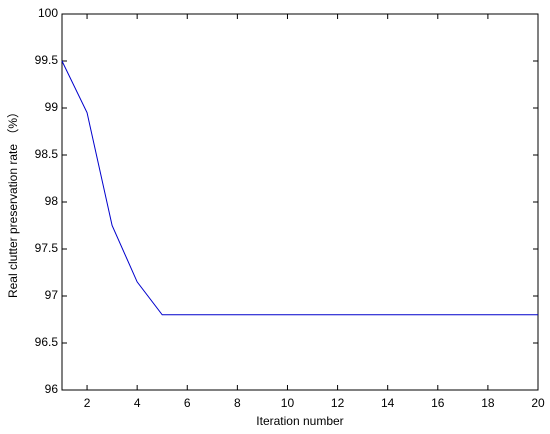 Image resolution: width=550 pixels, height=434 pixels. I want to click on x-tick-label: 18, so click(488, 403).